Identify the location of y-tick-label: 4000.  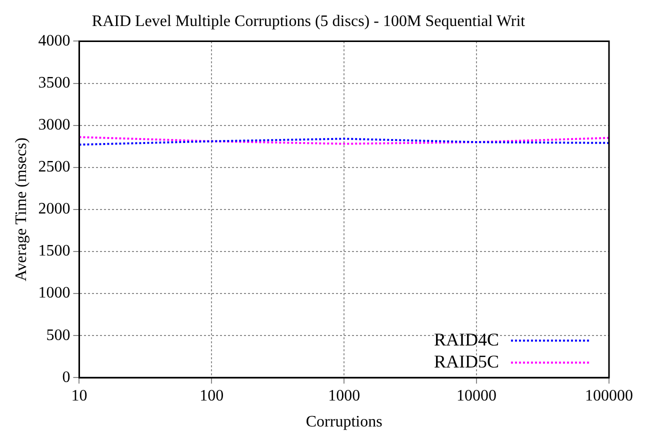
(54, 41).